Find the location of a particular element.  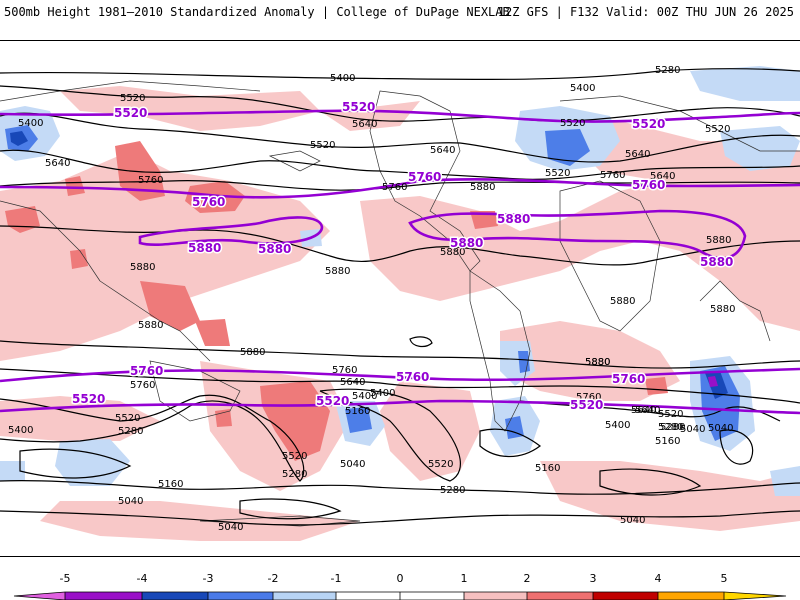

colorbar-label: -3 is located at coordinates (208, 578).